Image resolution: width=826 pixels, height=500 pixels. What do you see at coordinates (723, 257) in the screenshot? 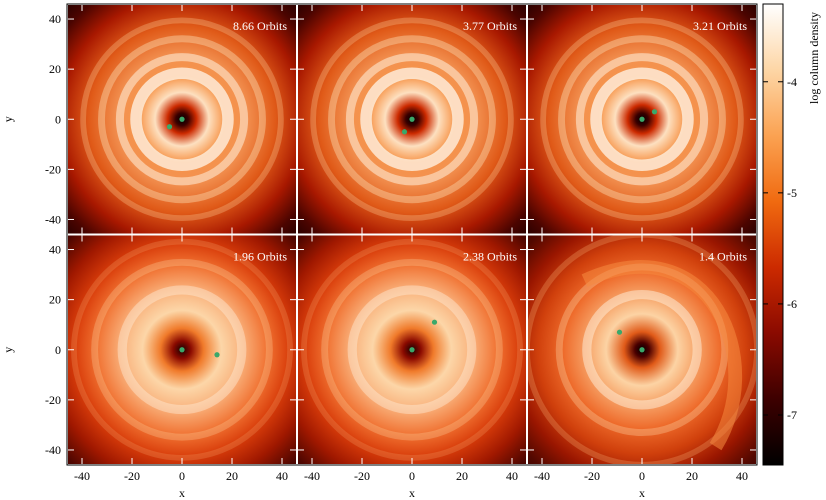
I see `orbit-label: 1.4 Orbits` at bounding box center [723, 257].